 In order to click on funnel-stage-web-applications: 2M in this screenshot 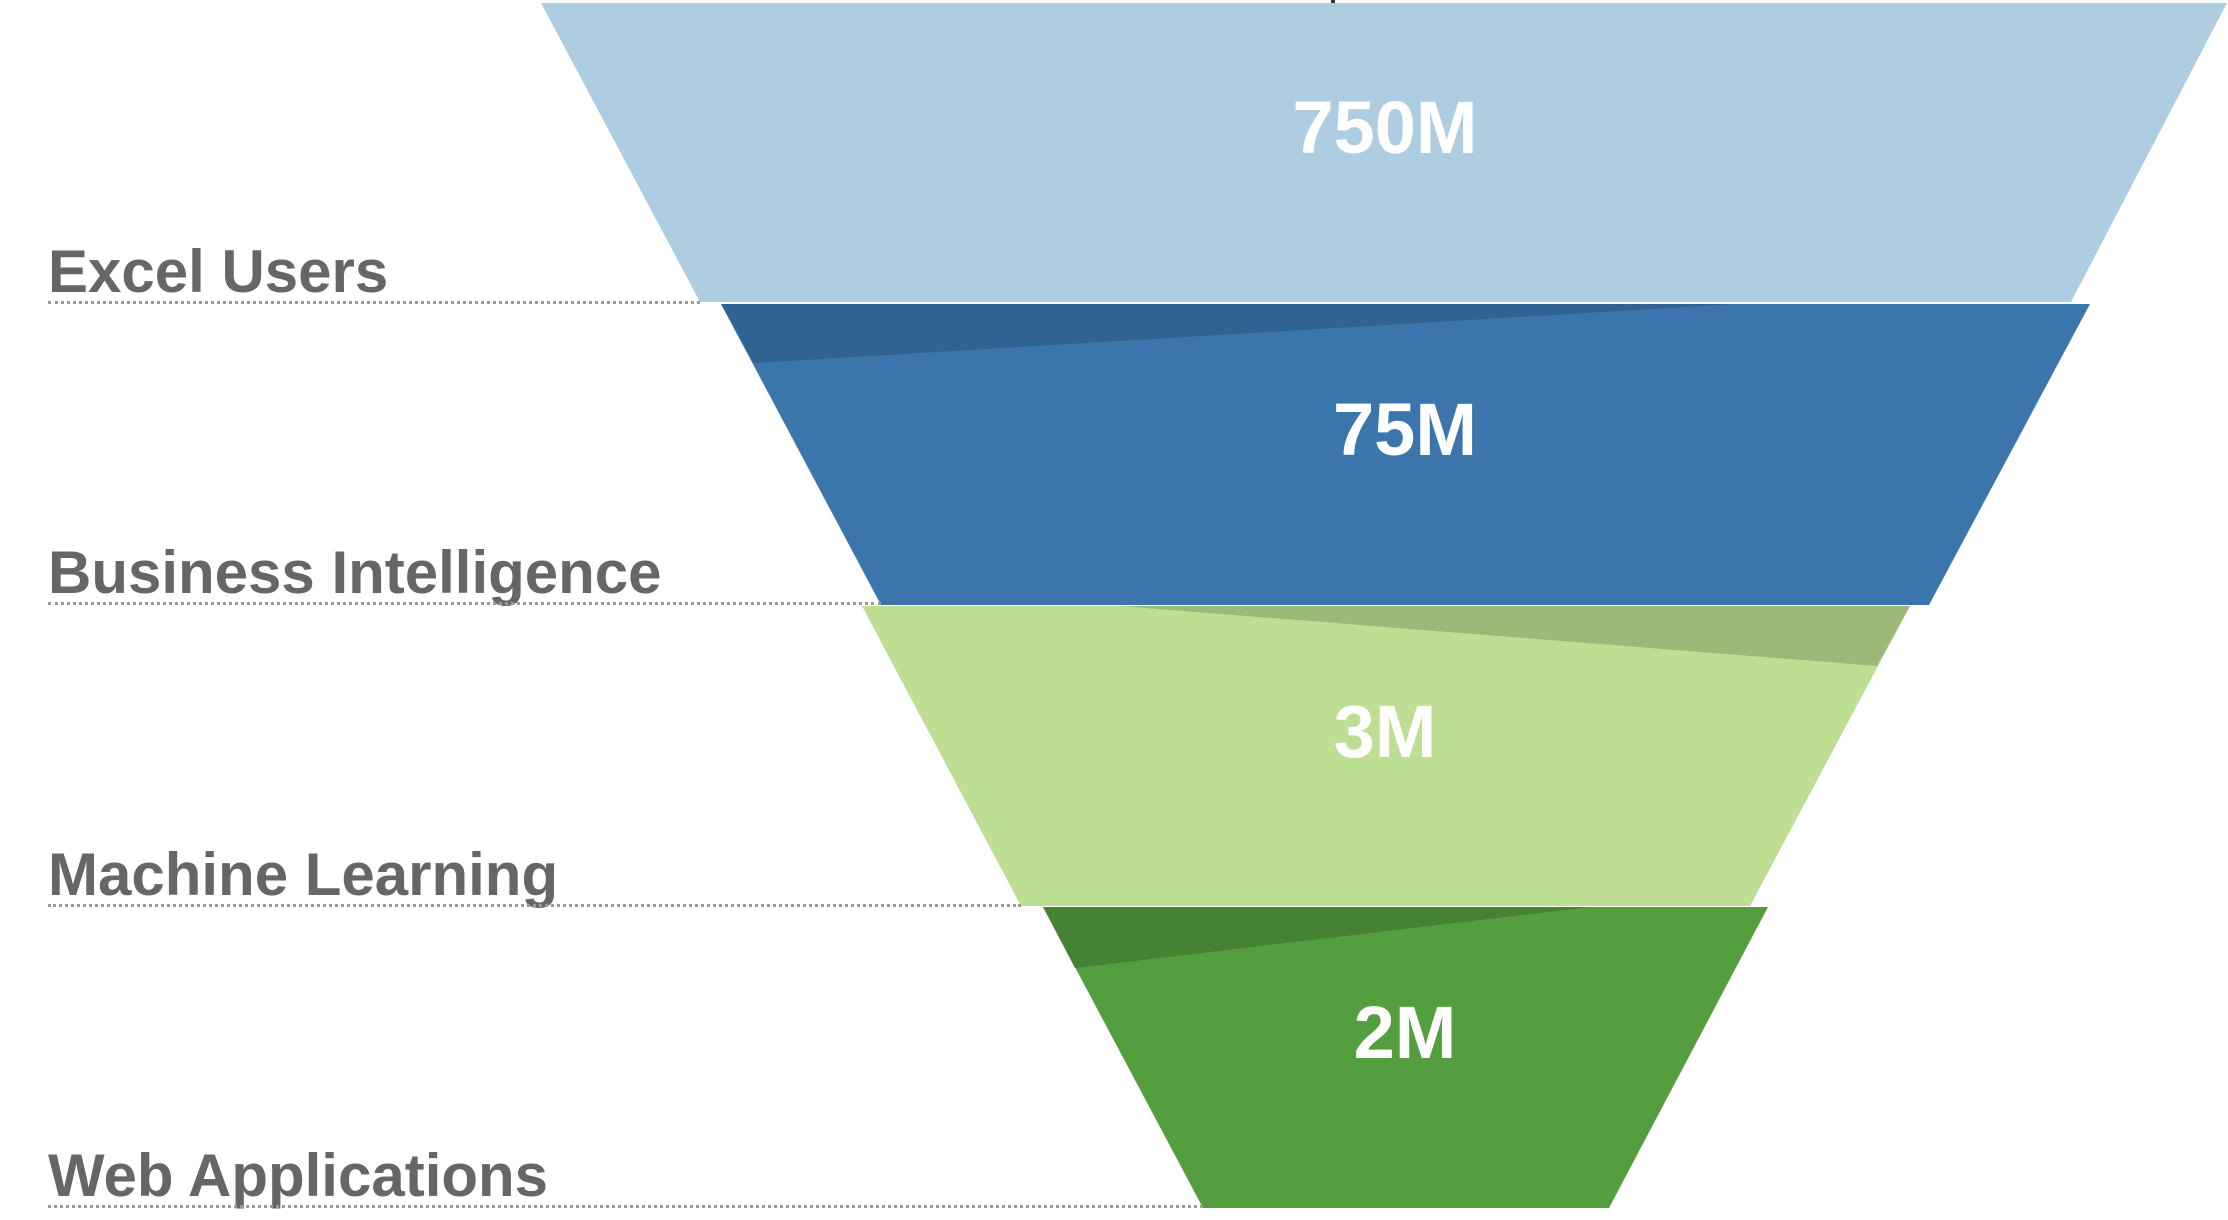, I will do `click(1405, 1057)`.